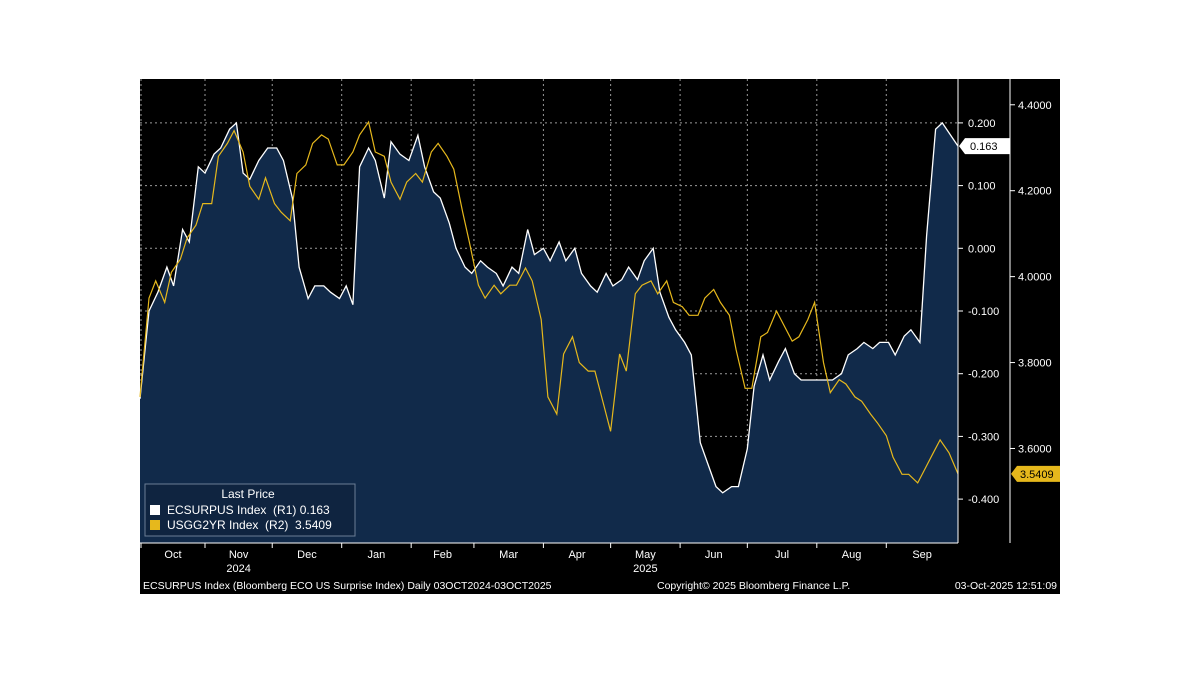 Image resolution: width=1200 pixels, height=675 pixels. Describe the element at coordinates (307, 555) in the screenshot. I see `x-tick-label: Dec` at that location.